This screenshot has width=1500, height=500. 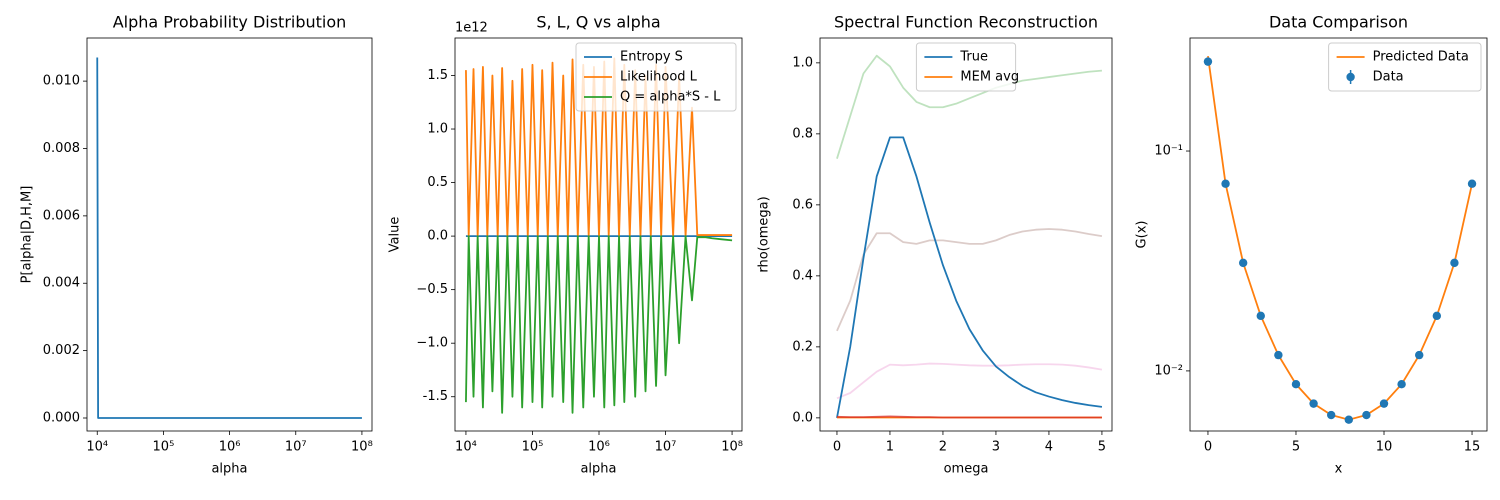 What do you see at coordinates (966, 22) in the screenshot?
I see `chart-title: Spectral Function Reconstruction` at bounding box center [966, 22].